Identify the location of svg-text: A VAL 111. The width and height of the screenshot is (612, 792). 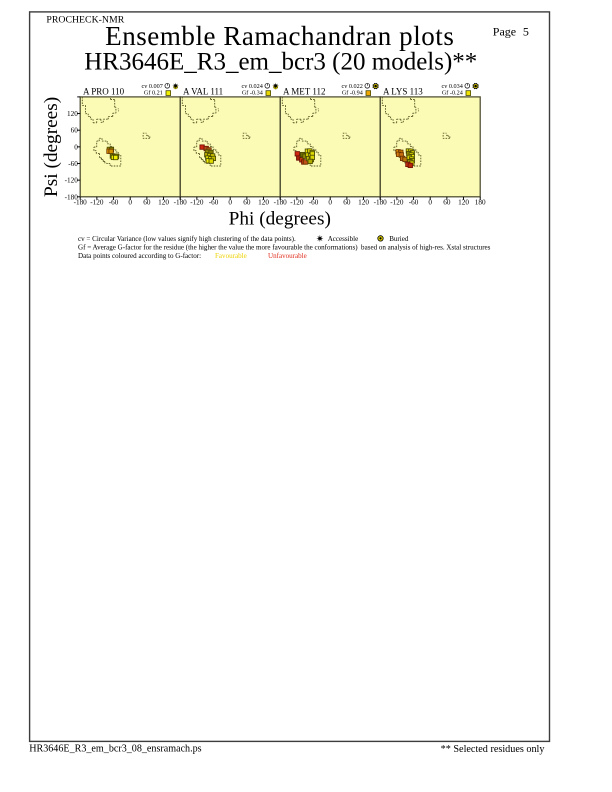
(203, 92).